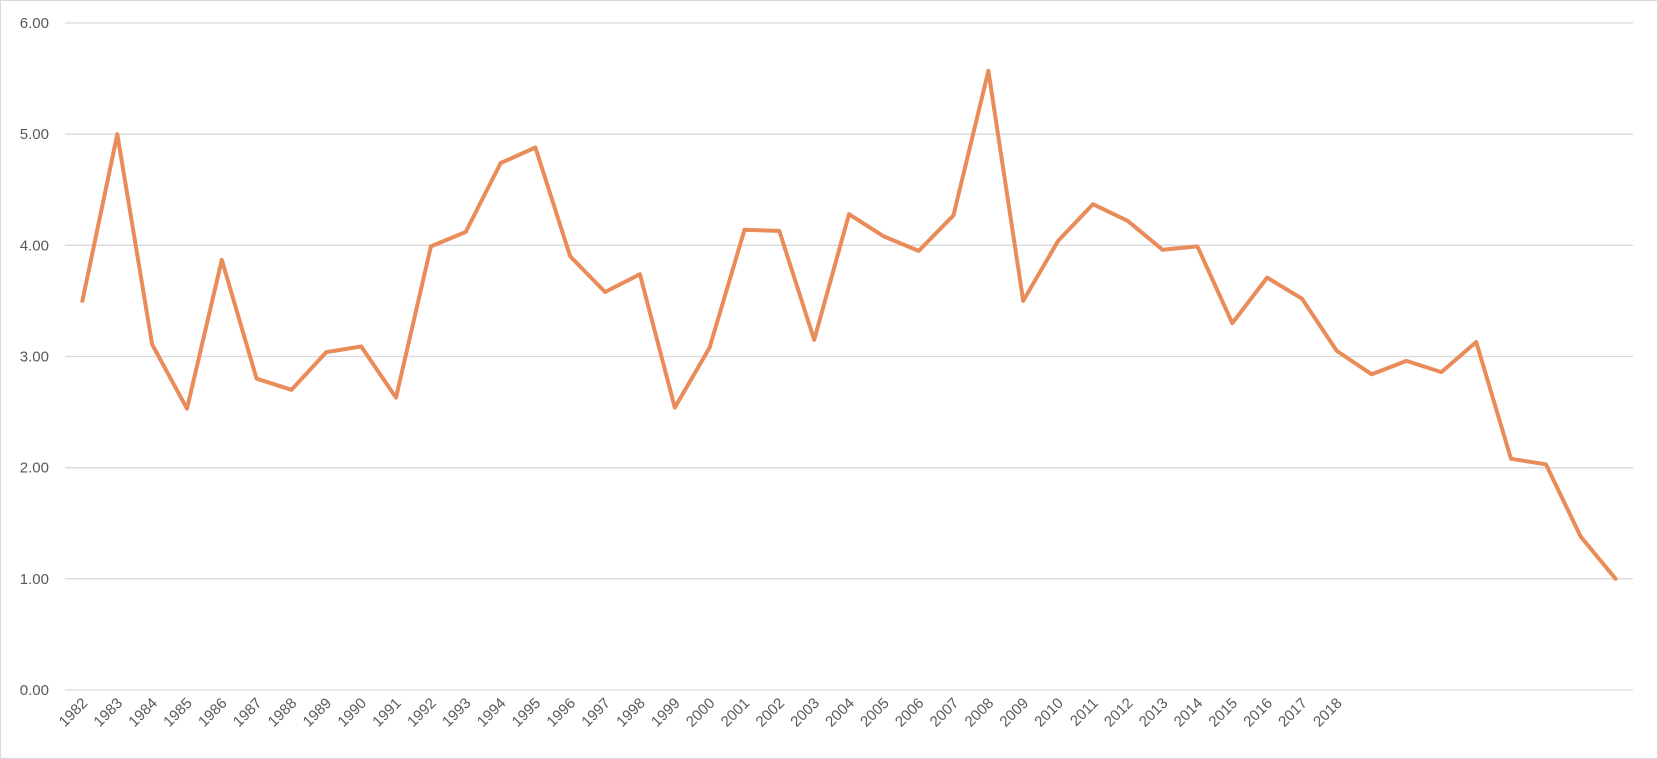 The width and height of the screenshot is (1658, 759). Describe the element at coordinates (34, 468) in the screenshot. I see `y-tick-label: 2.00` at that location.